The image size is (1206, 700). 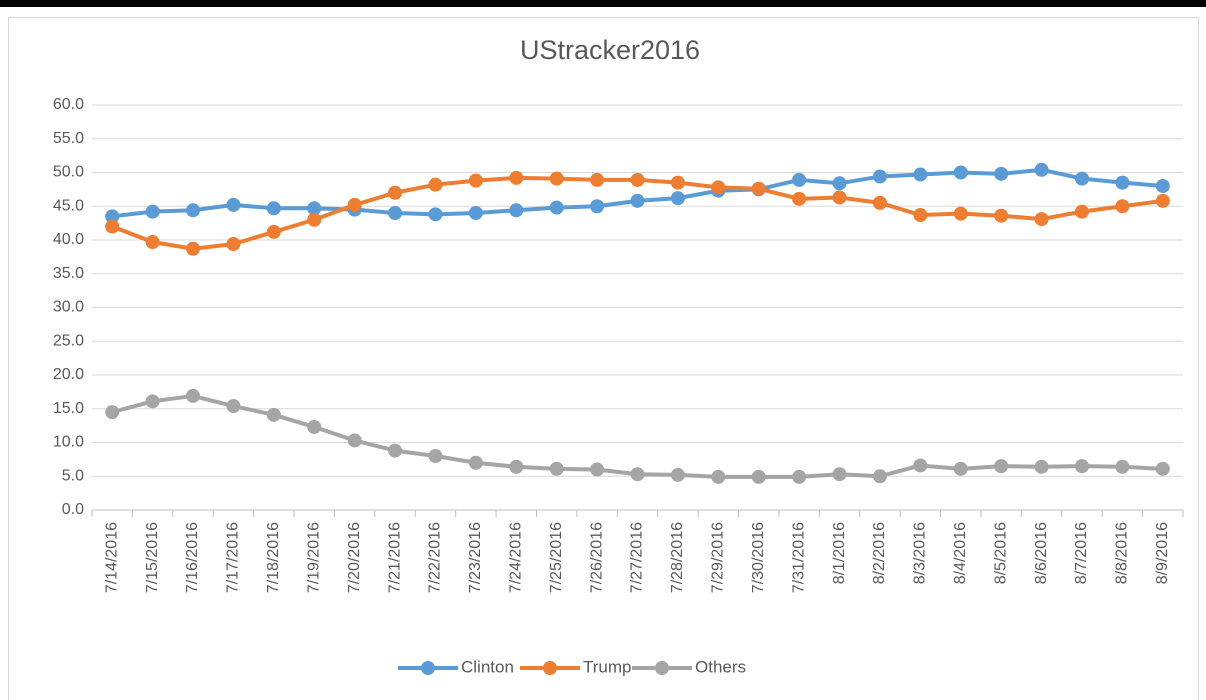 I want to click on y-tick-label: 20.0, so click(x=68, y=374).